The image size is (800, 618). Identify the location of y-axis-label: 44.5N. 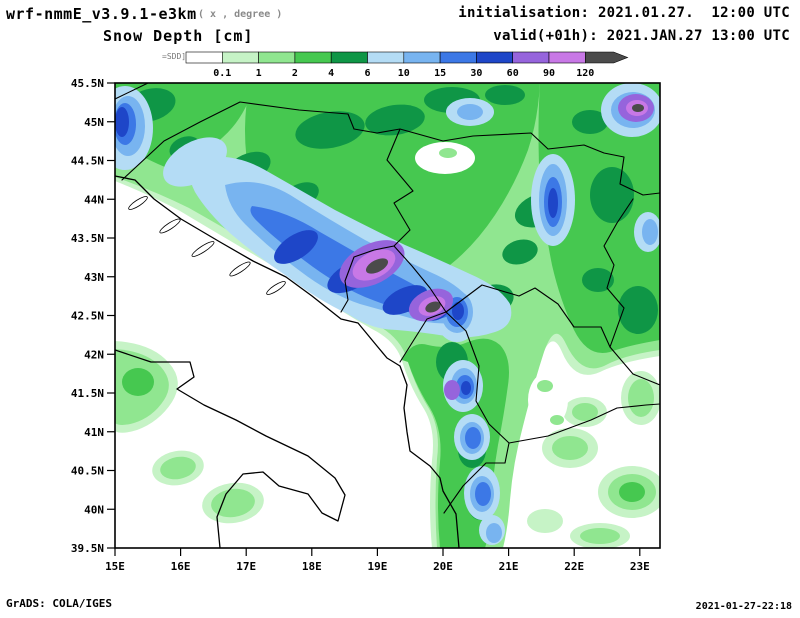
(87, 161).